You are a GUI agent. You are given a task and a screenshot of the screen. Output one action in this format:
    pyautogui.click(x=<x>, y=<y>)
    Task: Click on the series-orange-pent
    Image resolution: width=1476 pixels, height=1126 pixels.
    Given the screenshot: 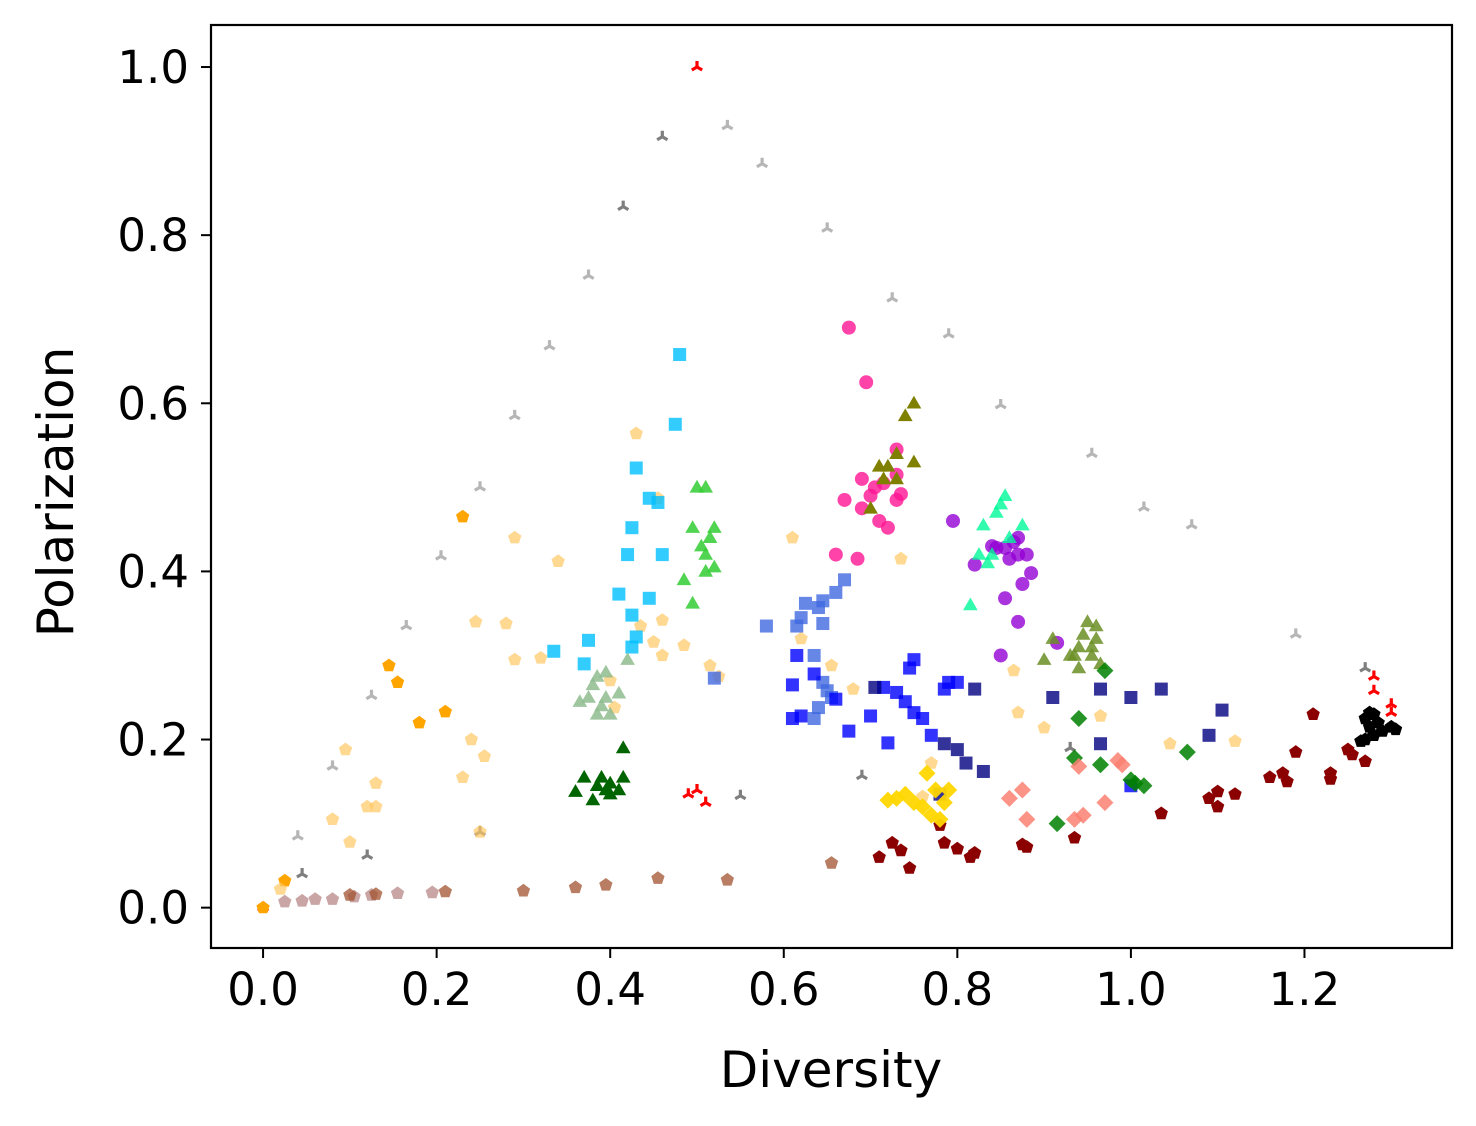 What is the action you would take?
    pyautogui.click(x=363, y=711)
    